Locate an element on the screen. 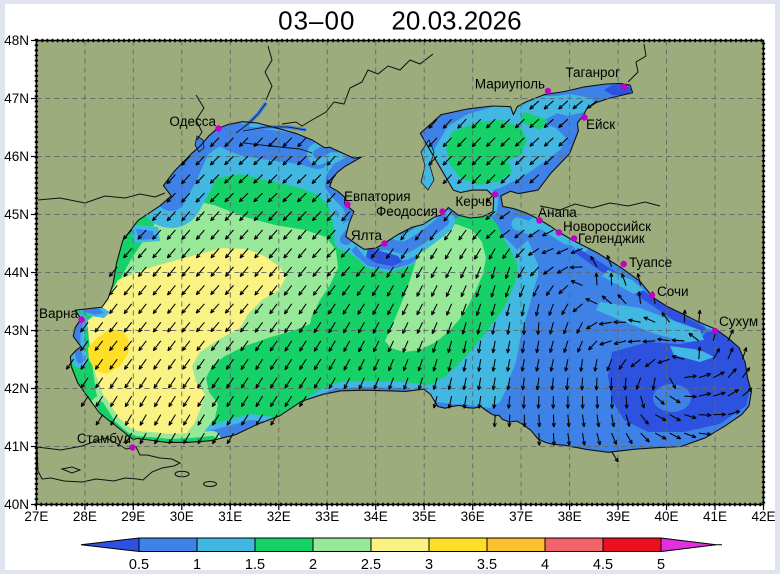 The height and width of the screenshot is (579, 780). svg-text: 45N is located at coordinates (16, 214).